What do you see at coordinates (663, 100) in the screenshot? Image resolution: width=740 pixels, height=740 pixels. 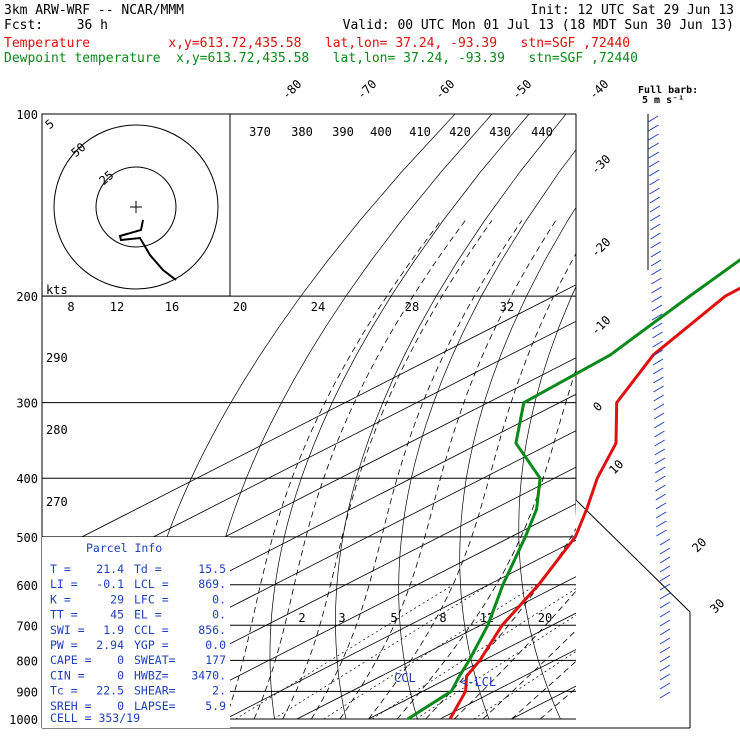 I see `barb-unit-label: 5 m s⁻¹` at bounding box center [663, 100].